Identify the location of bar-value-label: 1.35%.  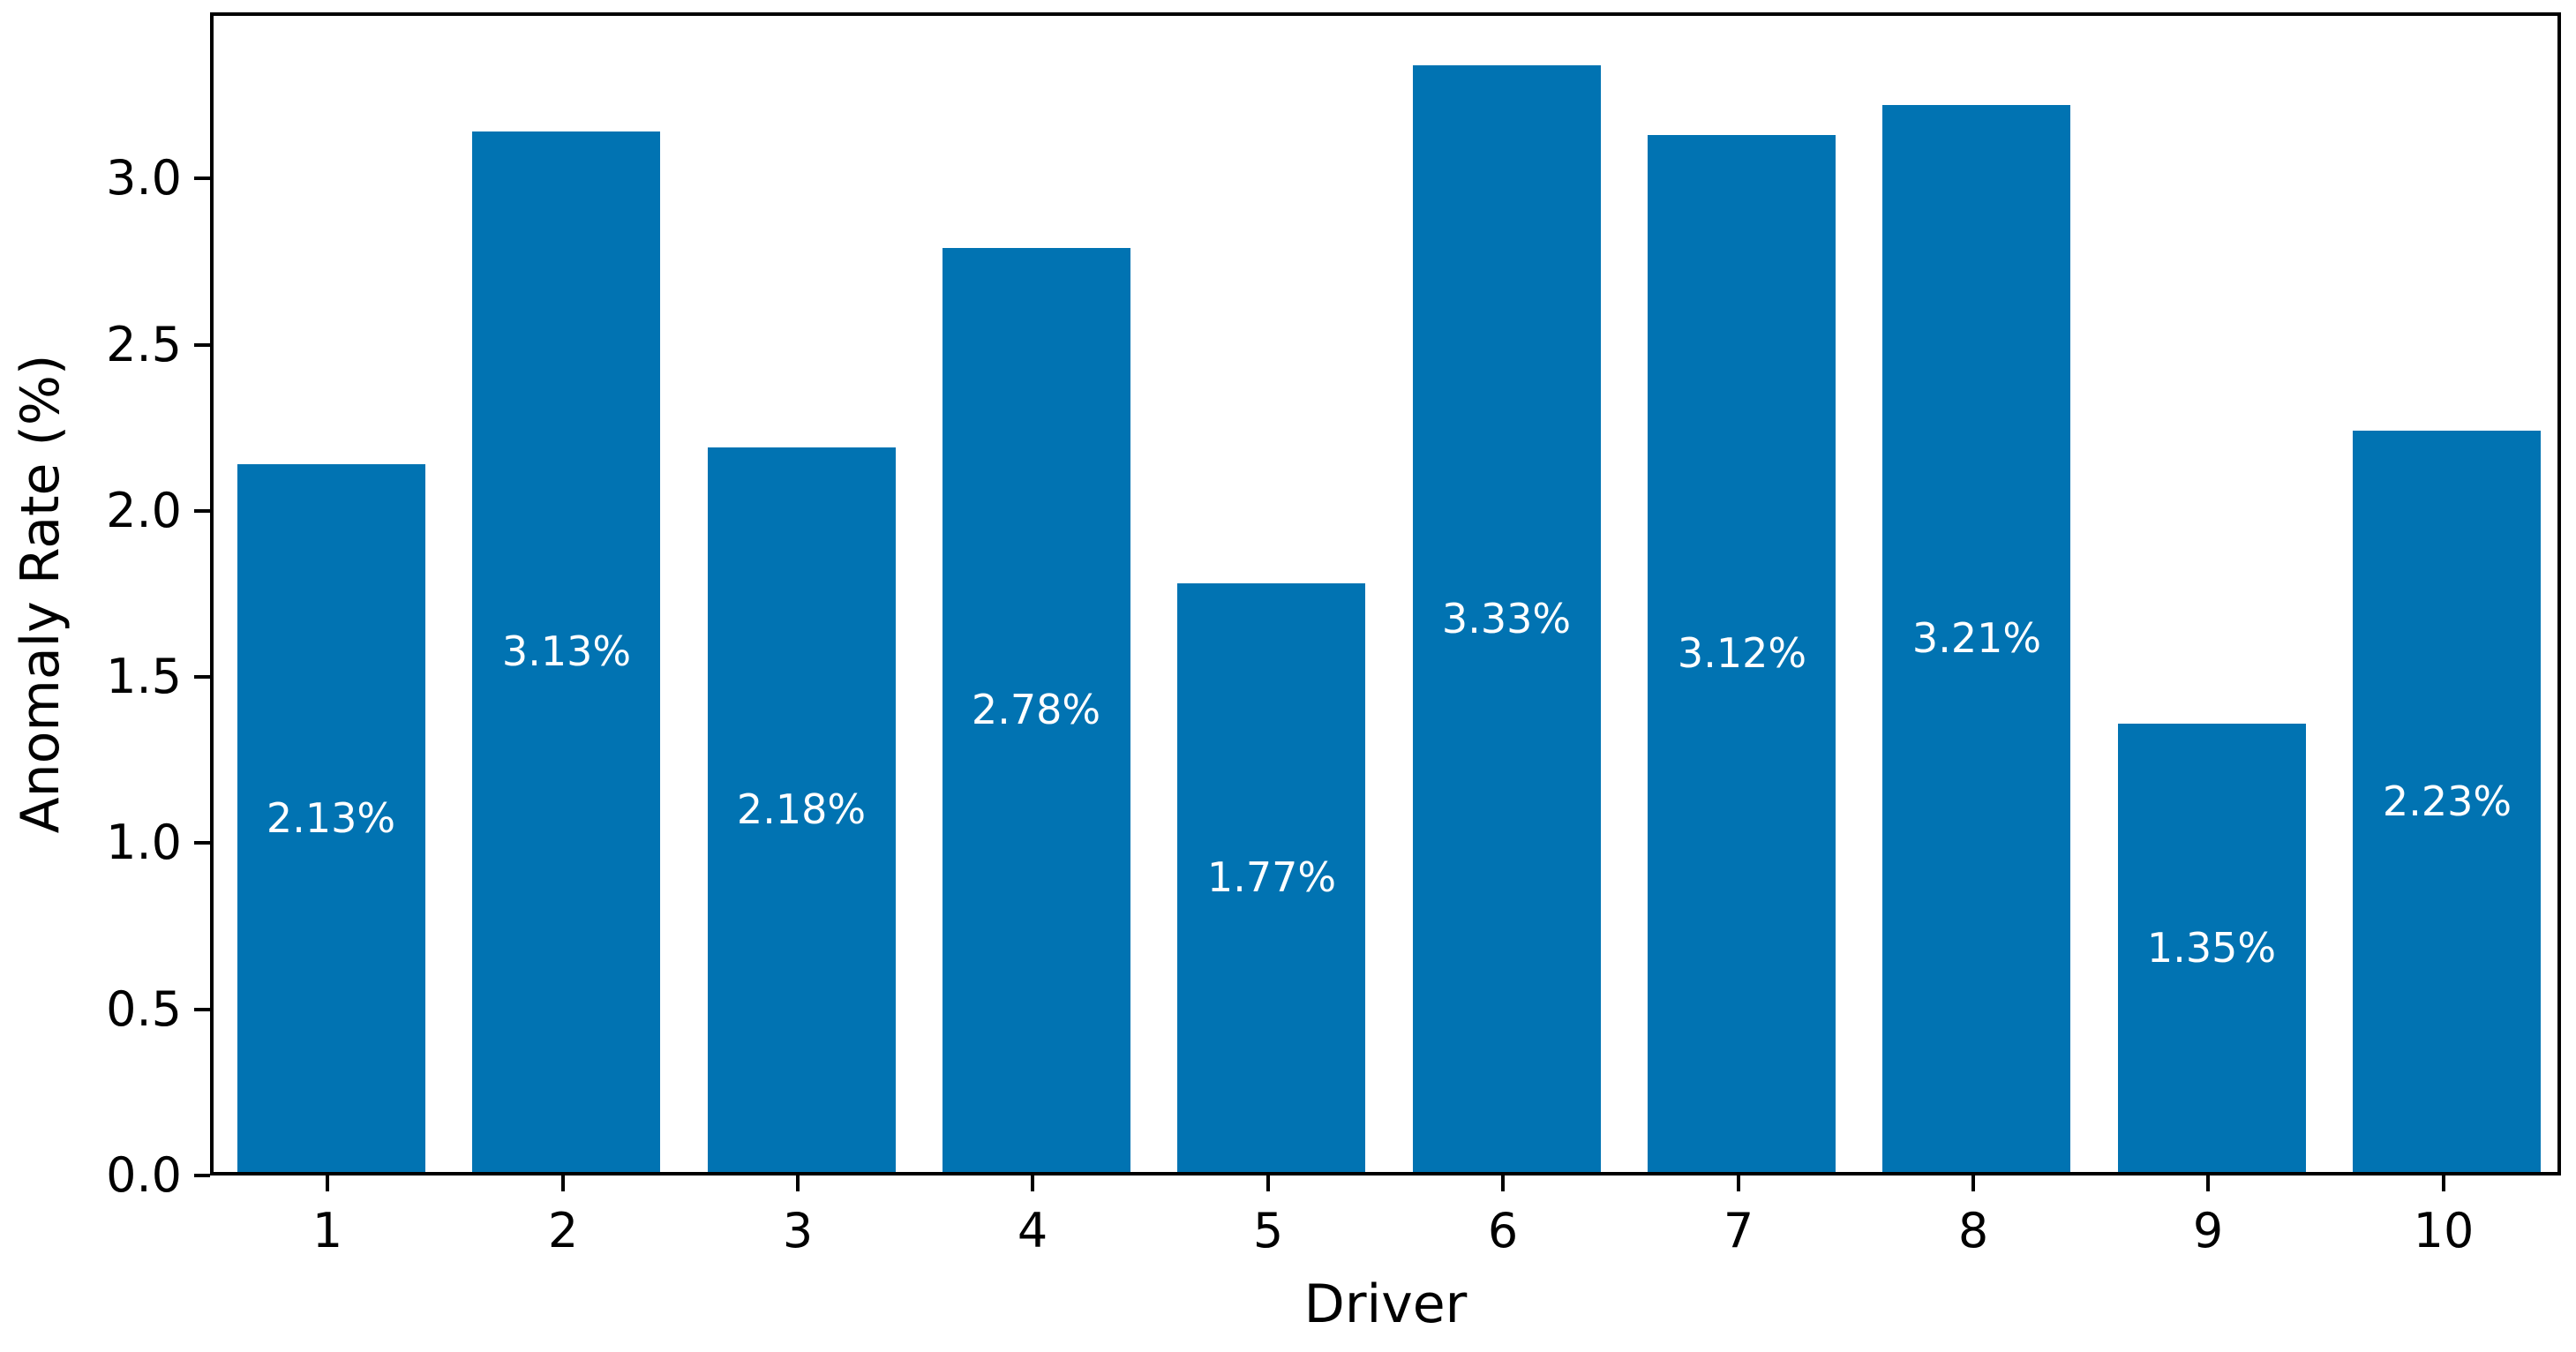
(2211, 948).